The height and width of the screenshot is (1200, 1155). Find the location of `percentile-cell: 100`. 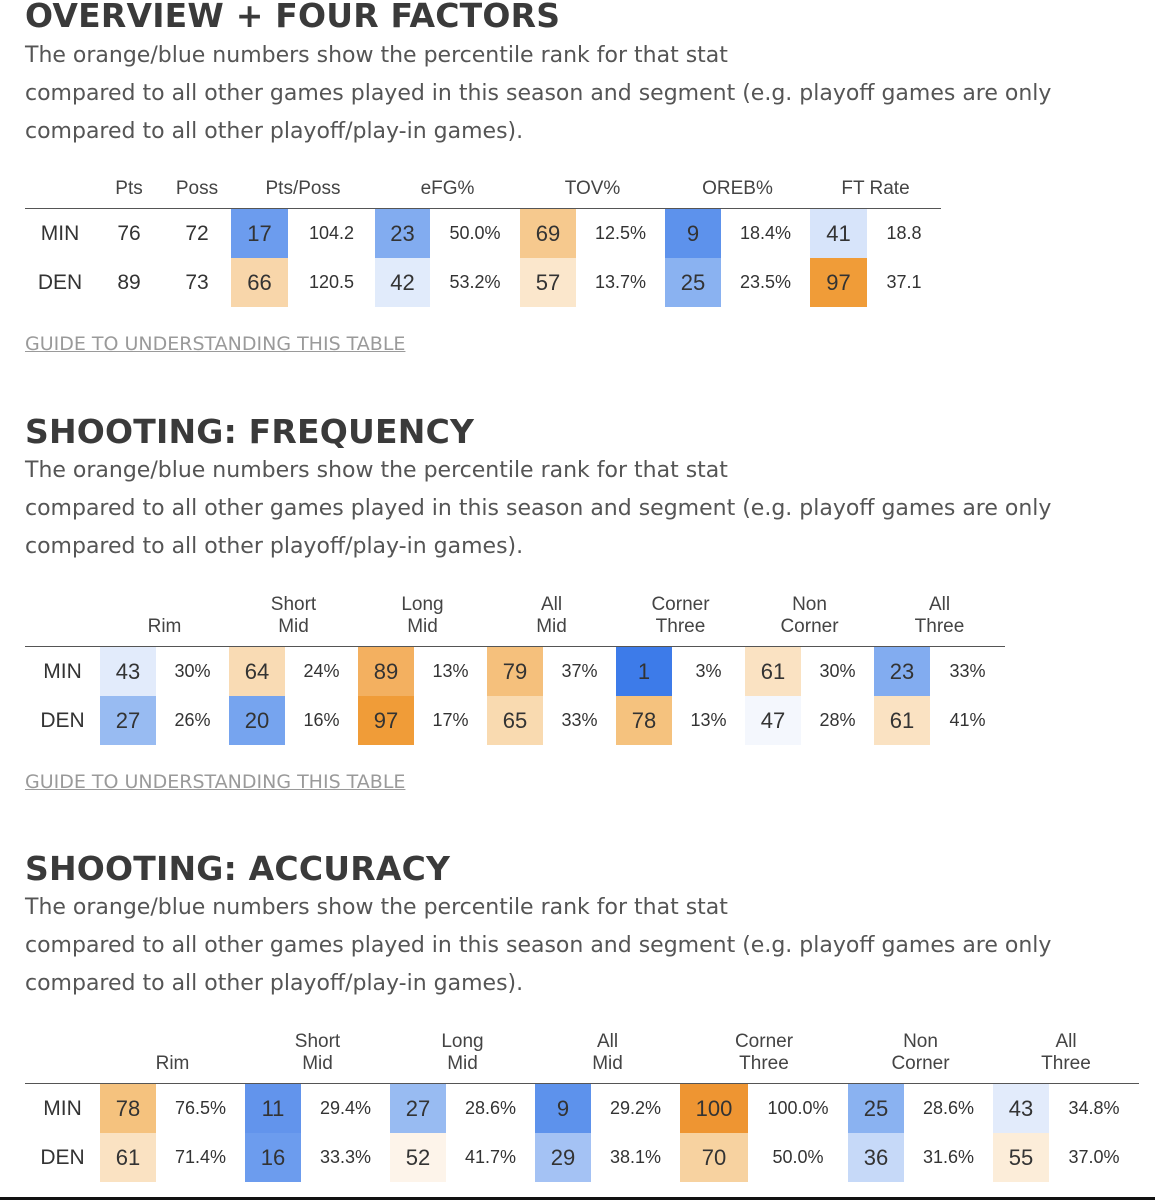

percentile-cell: 100 is located at coordinates (714, 1108).